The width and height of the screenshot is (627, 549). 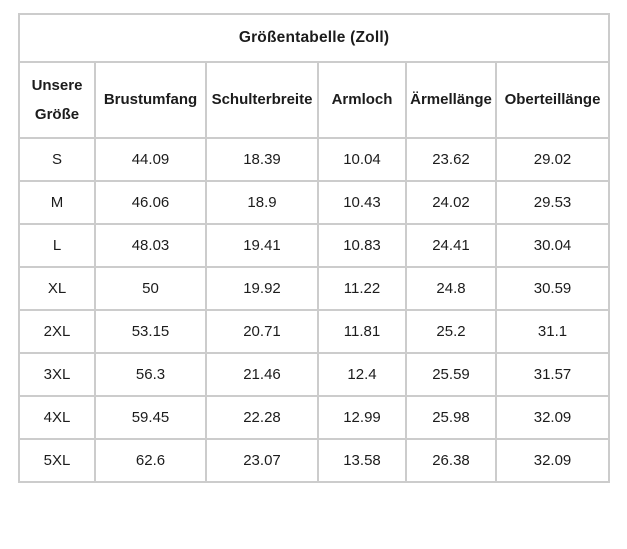 What do you see at coordinates (57, 288) in the screenshot?
I see `row-size-label: XL` at bounding box center [57, 288].